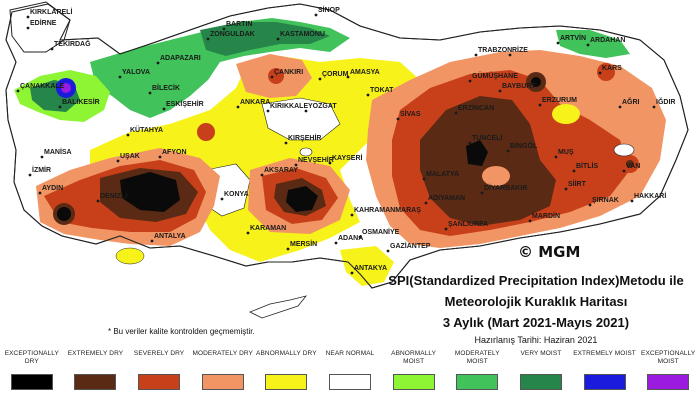  What do you see at coordinates (536, 322) in the screenshot?
I see `title-period: 3 Aylık (Mart 2021-Mayıs 2021)` at bounding box center [536, 322].